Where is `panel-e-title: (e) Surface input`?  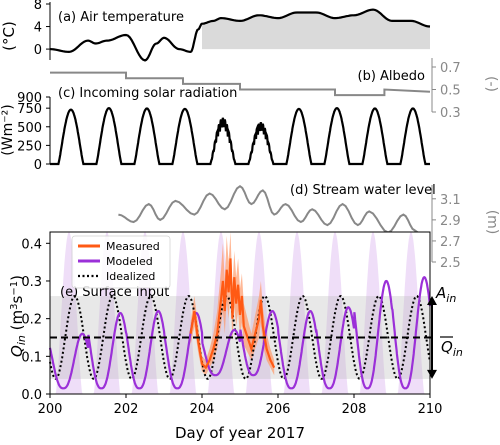 panel-e-title: (e) Surface input is located at coordinates (114, 292).